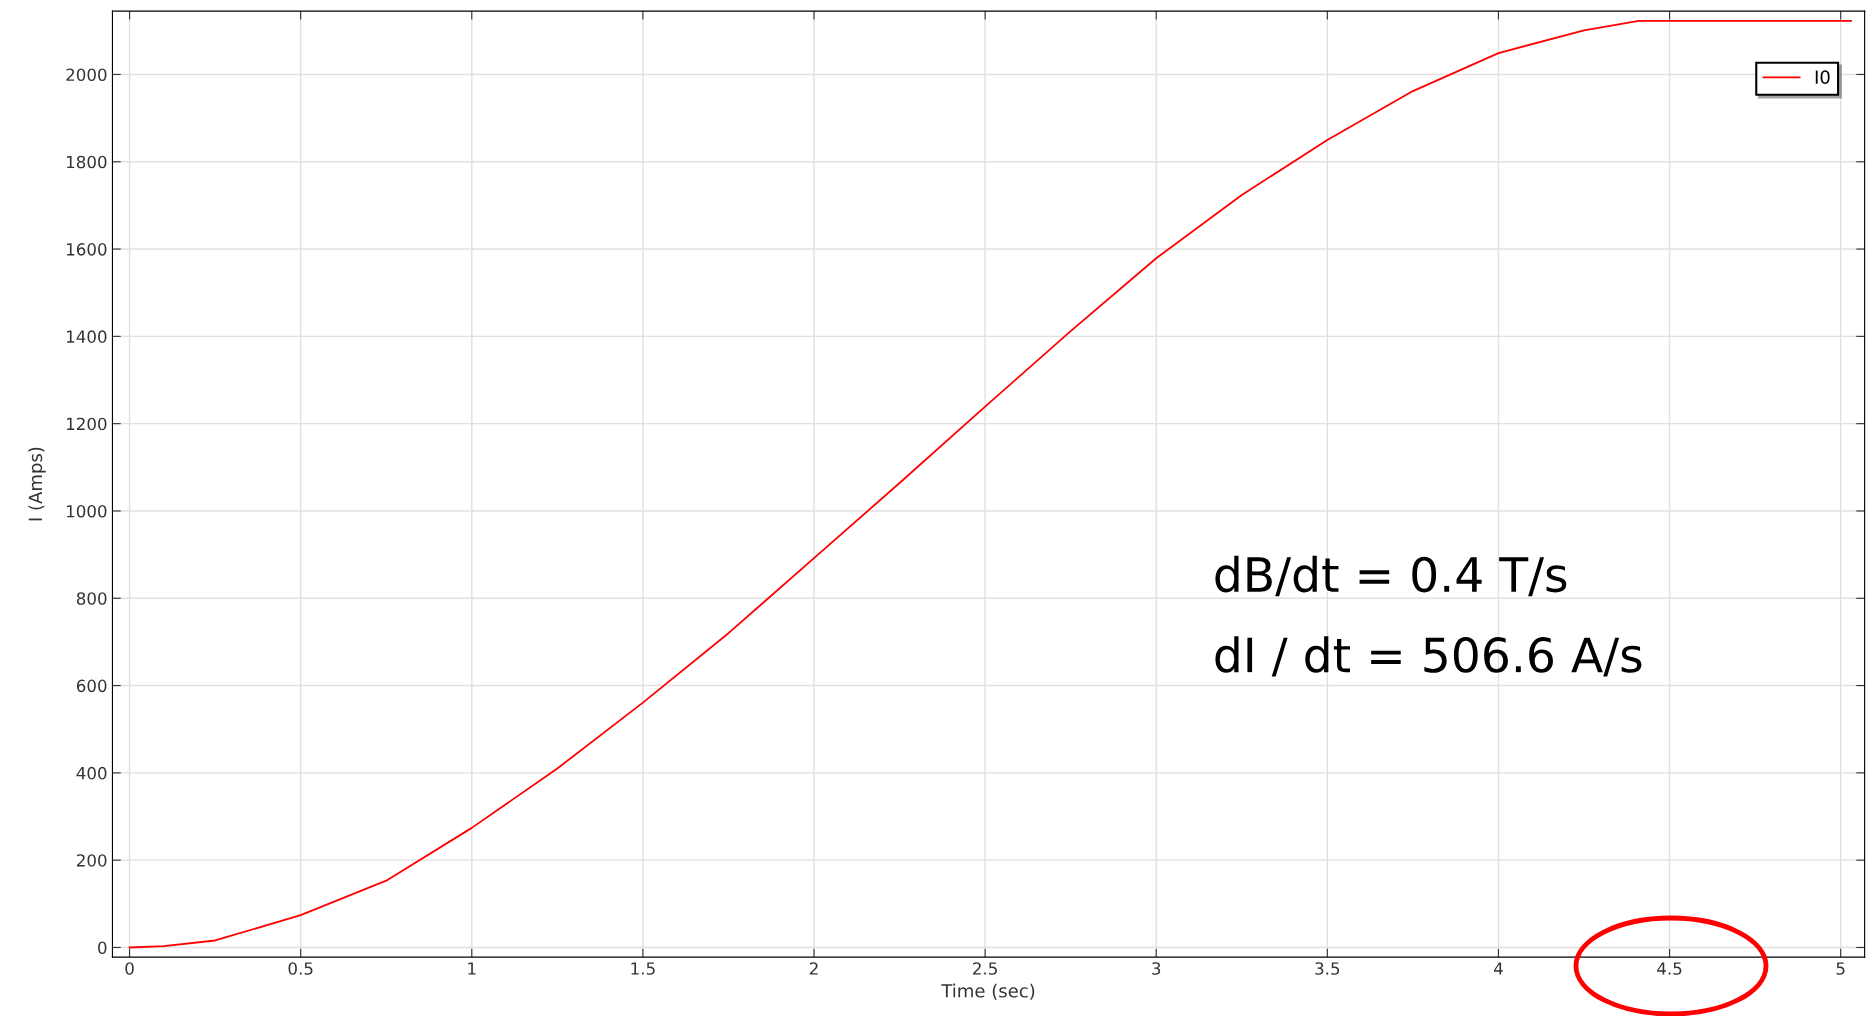 This screenshot has width=1874, height=1016. Describe the element at coordinates (86, 336) in the screenshot. I see `y-tick-label: 1400` at that location.